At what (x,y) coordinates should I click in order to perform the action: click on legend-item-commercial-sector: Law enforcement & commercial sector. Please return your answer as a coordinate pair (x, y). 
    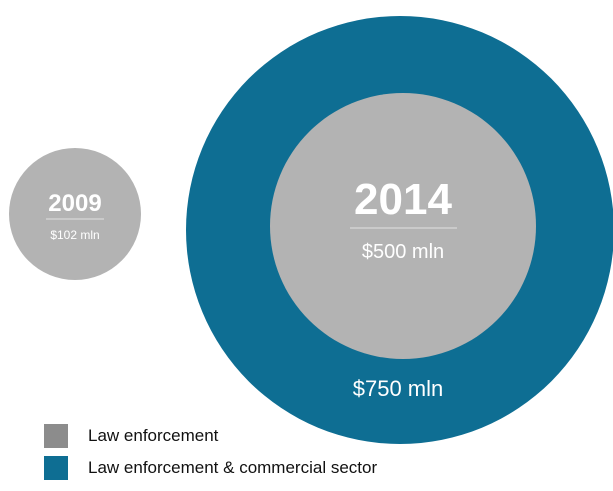
    Looking at the image, I should click on (210, 468).